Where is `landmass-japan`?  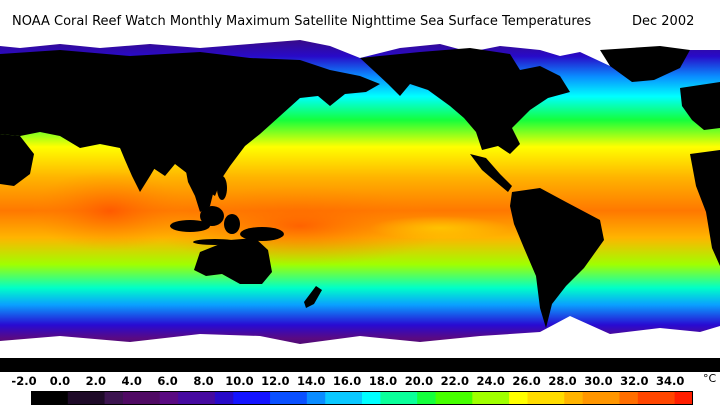
landmass-japan is located at coordinates (239, 123).